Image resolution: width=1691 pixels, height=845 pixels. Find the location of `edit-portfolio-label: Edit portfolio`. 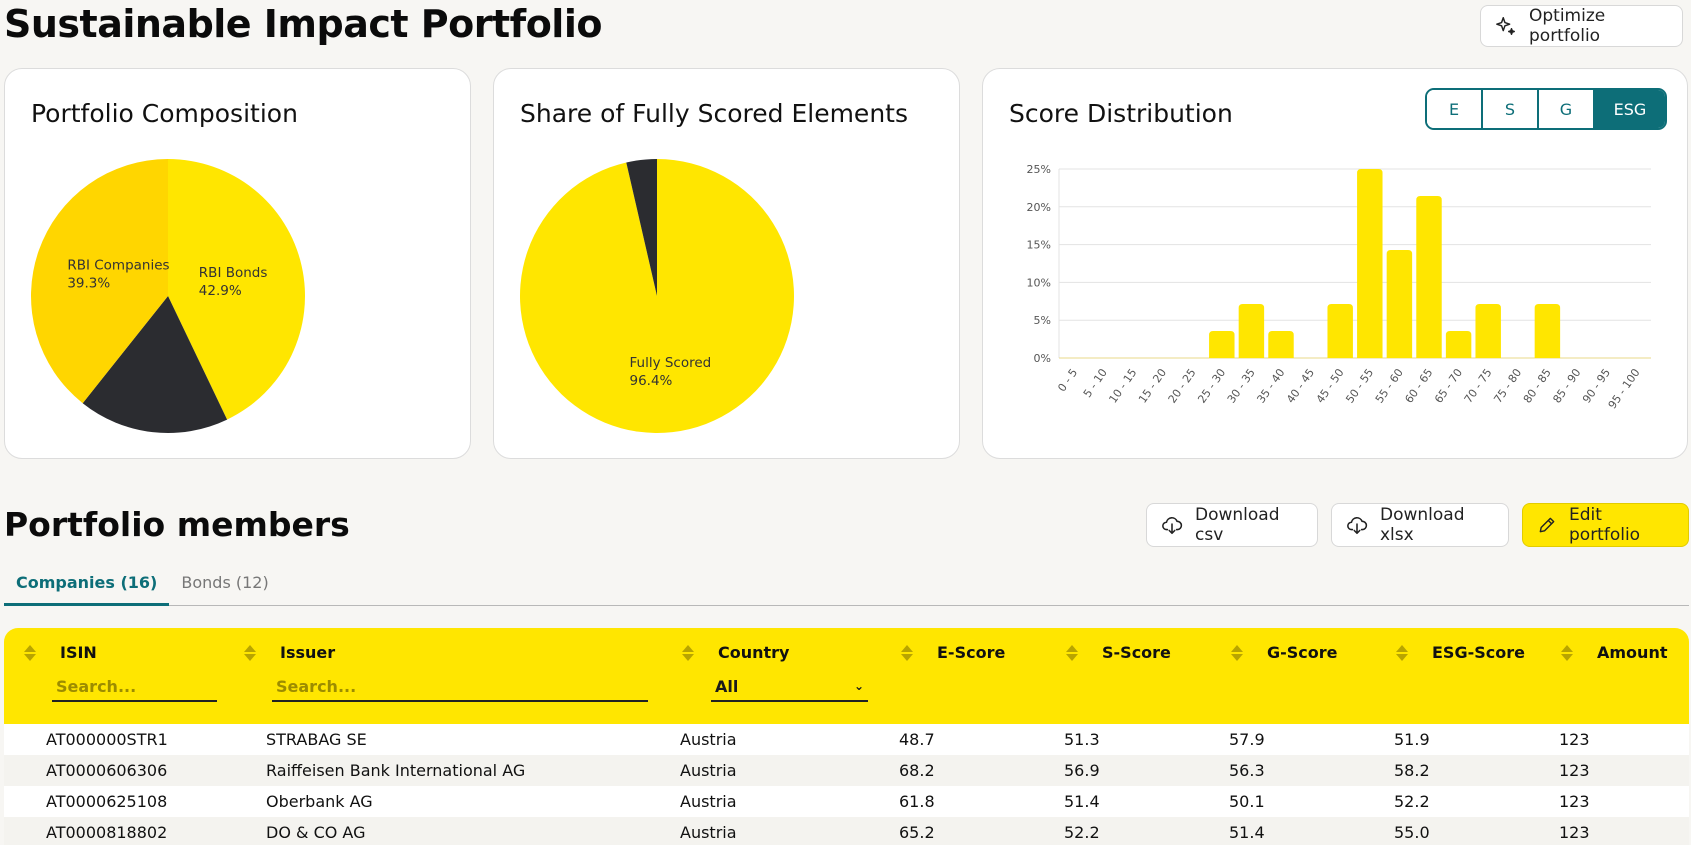

edit-portfolio-label: Edit portfolio is located at coordinates (1605, 525).